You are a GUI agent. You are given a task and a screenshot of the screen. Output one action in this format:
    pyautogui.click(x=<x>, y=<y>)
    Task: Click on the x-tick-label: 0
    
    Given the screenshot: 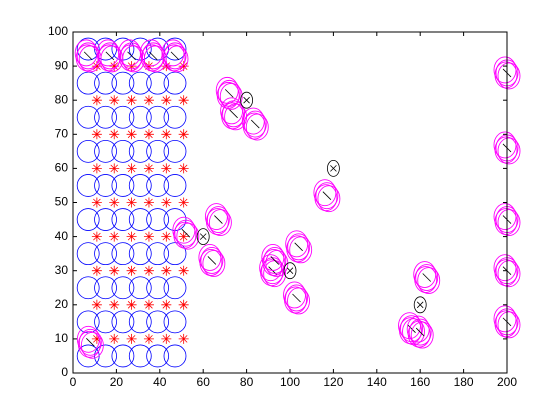 What is the action you would take?
    pyautogui.click(x=73, y=382)
    